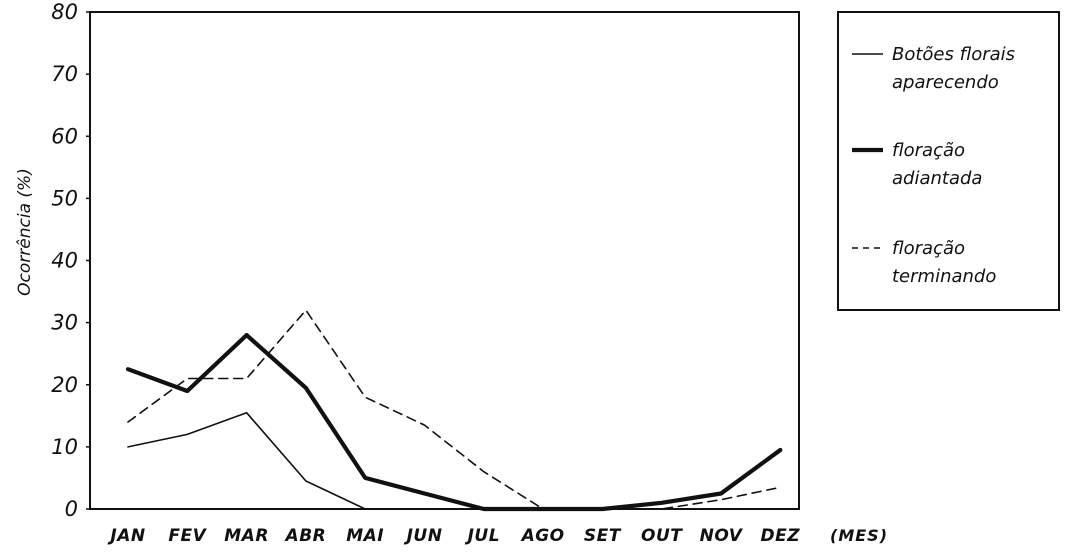  I want to click on y-tick-label: 70, so click(64, 74).